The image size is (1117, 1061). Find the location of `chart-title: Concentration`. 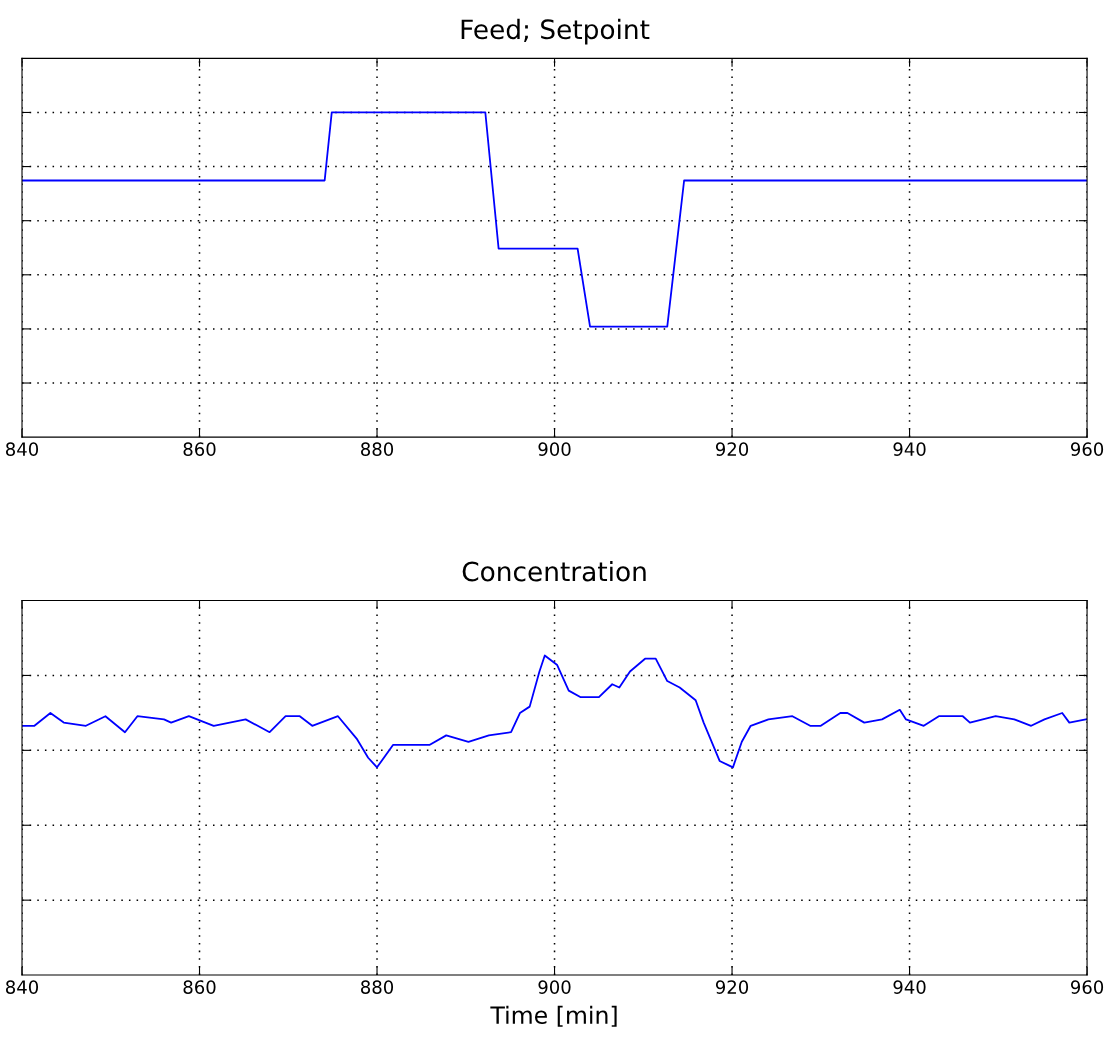

chart-title: Concentration is located at coordinates (554, 571).